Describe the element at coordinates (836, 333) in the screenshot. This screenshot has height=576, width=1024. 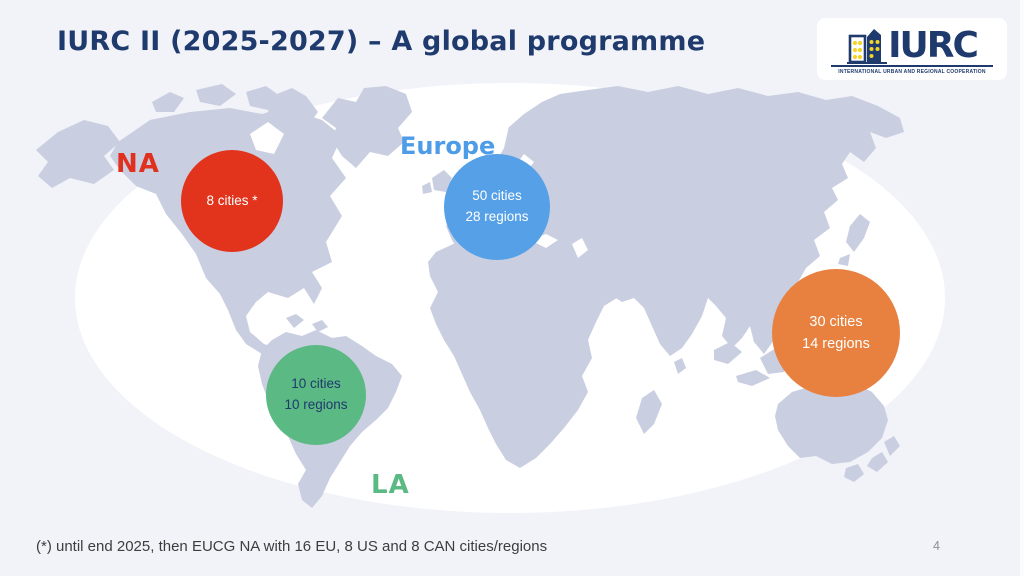
I see `bubble-asia-australasia: 30 cities 14 regions` at that location.